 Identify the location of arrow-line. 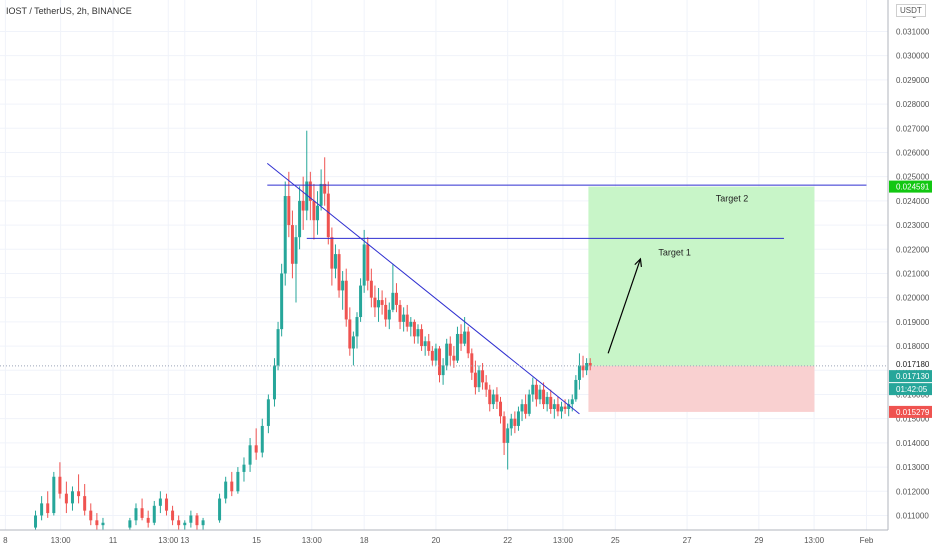
(624, 306).